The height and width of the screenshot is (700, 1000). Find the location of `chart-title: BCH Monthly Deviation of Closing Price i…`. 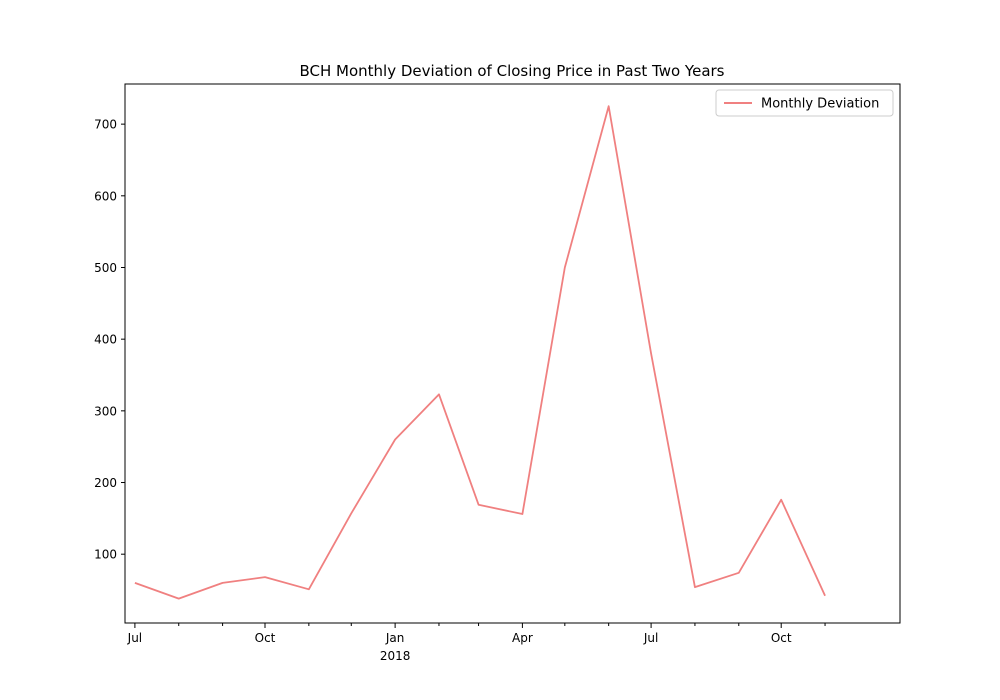

chart-title: BCH Monthly Deviation of Closing Price i… is located at coordinates (511, 71).